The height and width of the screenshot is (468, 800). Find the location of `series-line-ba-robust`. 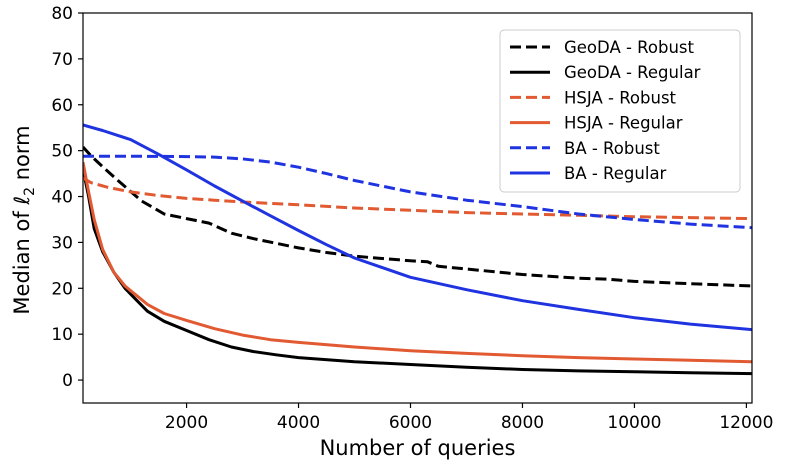

series-line-ba-robust is located at coordinates (417, 192).